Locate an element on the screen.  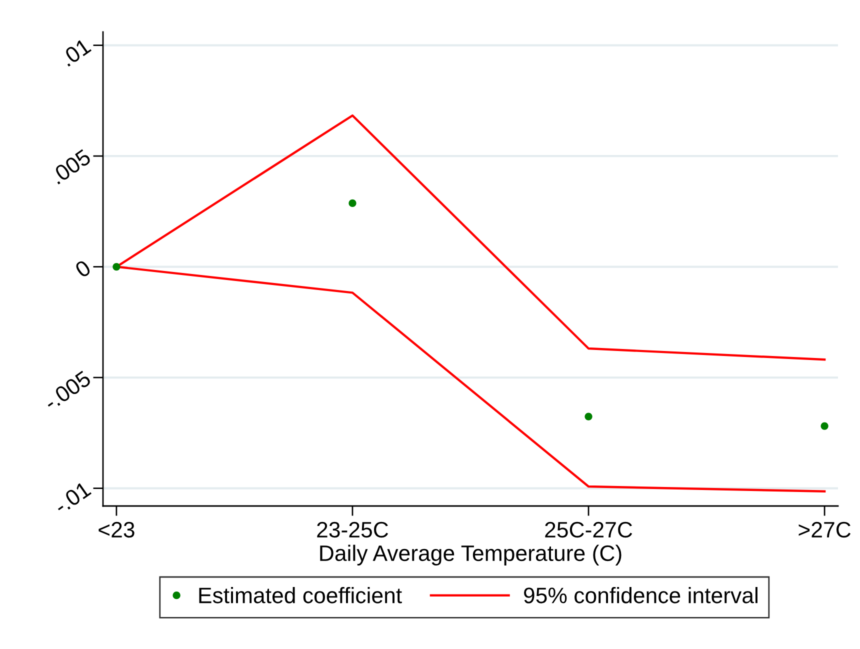
x-axis-title: Daily Average Temperature (C) is located at coordinates (471, 555).